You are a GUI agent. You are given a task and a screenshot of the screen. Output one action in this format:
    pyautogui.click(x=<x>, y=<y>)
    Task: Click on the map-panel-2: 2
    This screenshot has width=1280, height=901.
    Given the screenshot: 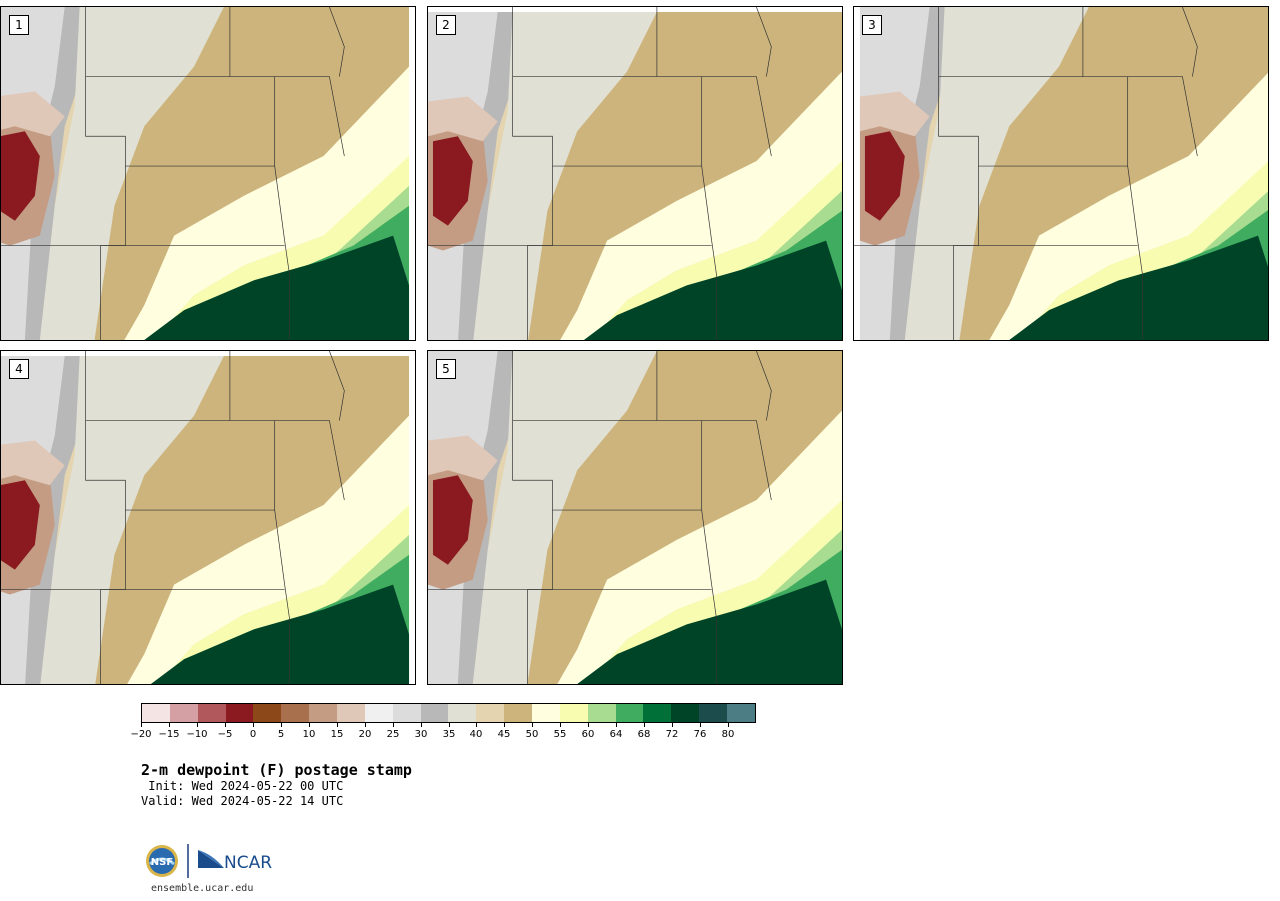 What is the action you would take?
    pyautogui.click(x=635, y=173)
    